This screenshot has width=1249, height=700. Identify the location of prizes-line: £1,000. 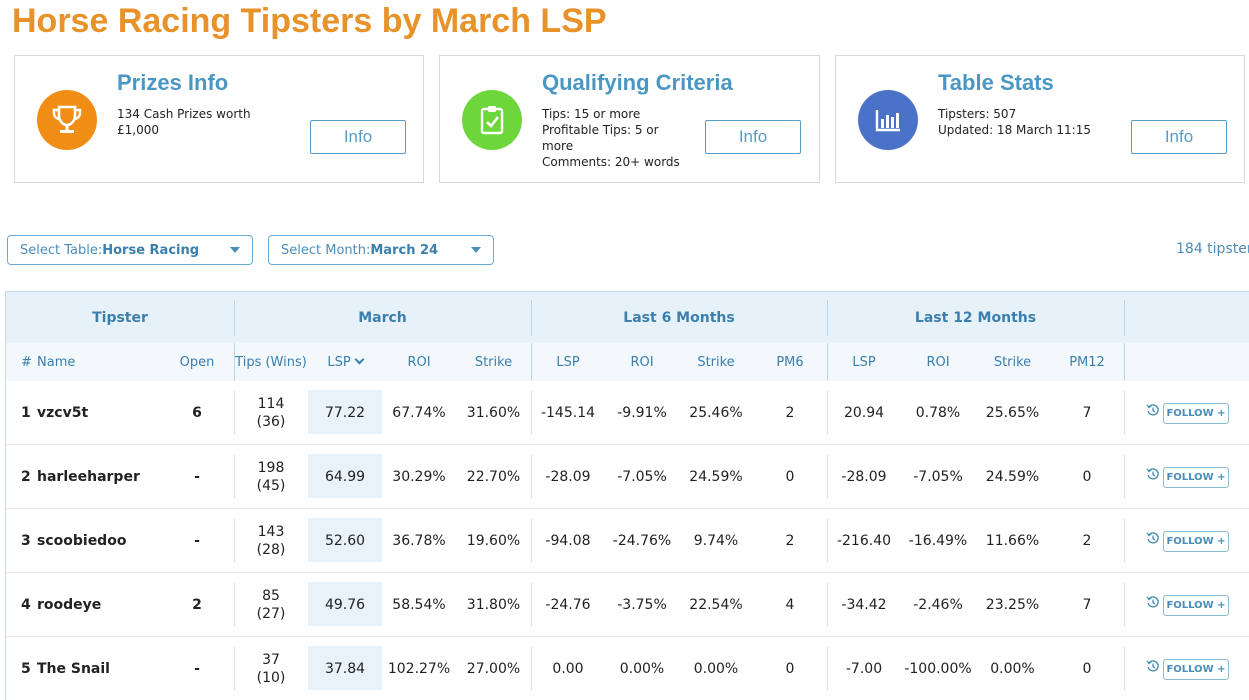
(138, 130).